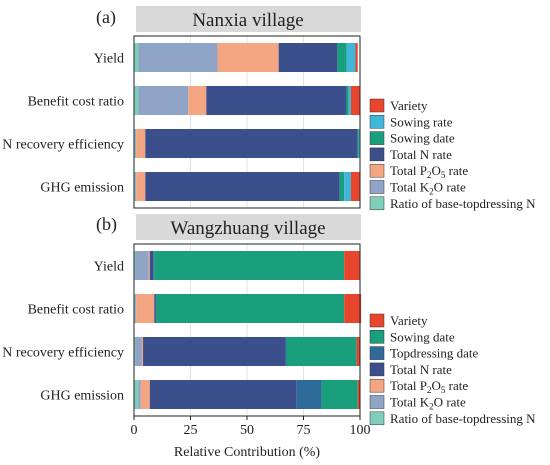 The height and width of the screenshot is (465, 550). What do you see at coordinates (304, 430) in the screenshot?
I see `x-tick-label: 75` at bounding box center [304, 430].